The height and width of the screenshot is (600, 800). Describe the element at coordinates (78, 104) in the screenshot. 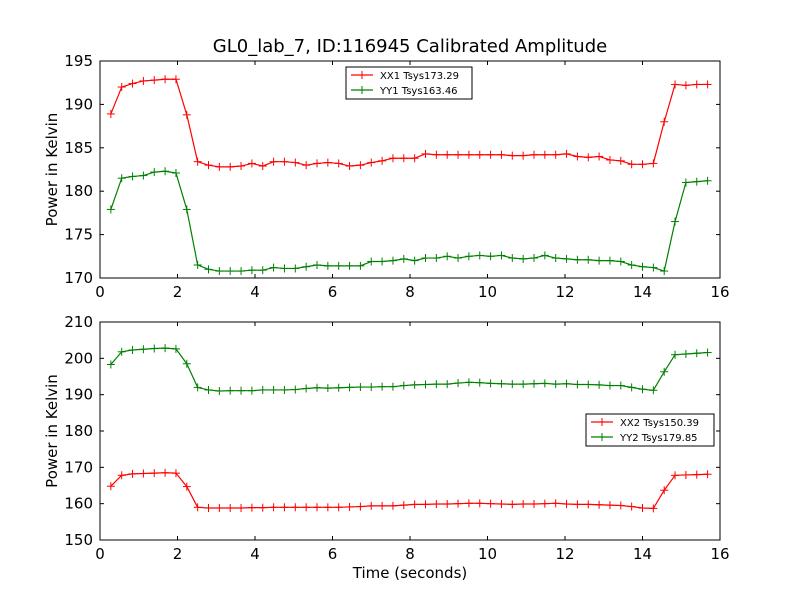

I see `y-tick-label: 190` at that location.